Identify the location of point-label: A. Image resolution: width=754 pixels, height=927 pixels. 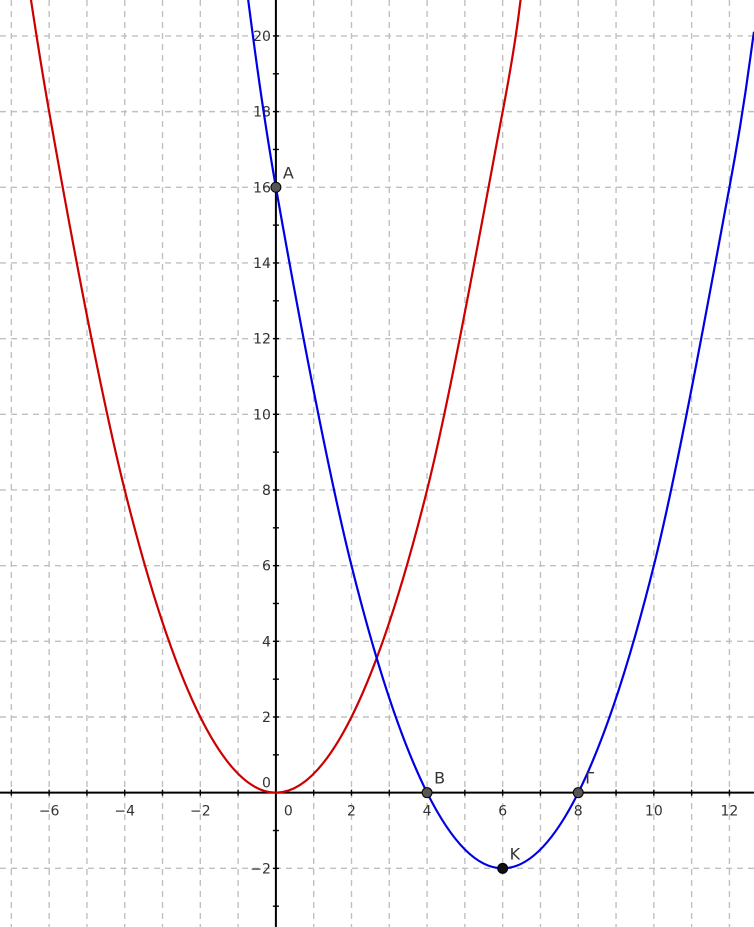
(288, 172).